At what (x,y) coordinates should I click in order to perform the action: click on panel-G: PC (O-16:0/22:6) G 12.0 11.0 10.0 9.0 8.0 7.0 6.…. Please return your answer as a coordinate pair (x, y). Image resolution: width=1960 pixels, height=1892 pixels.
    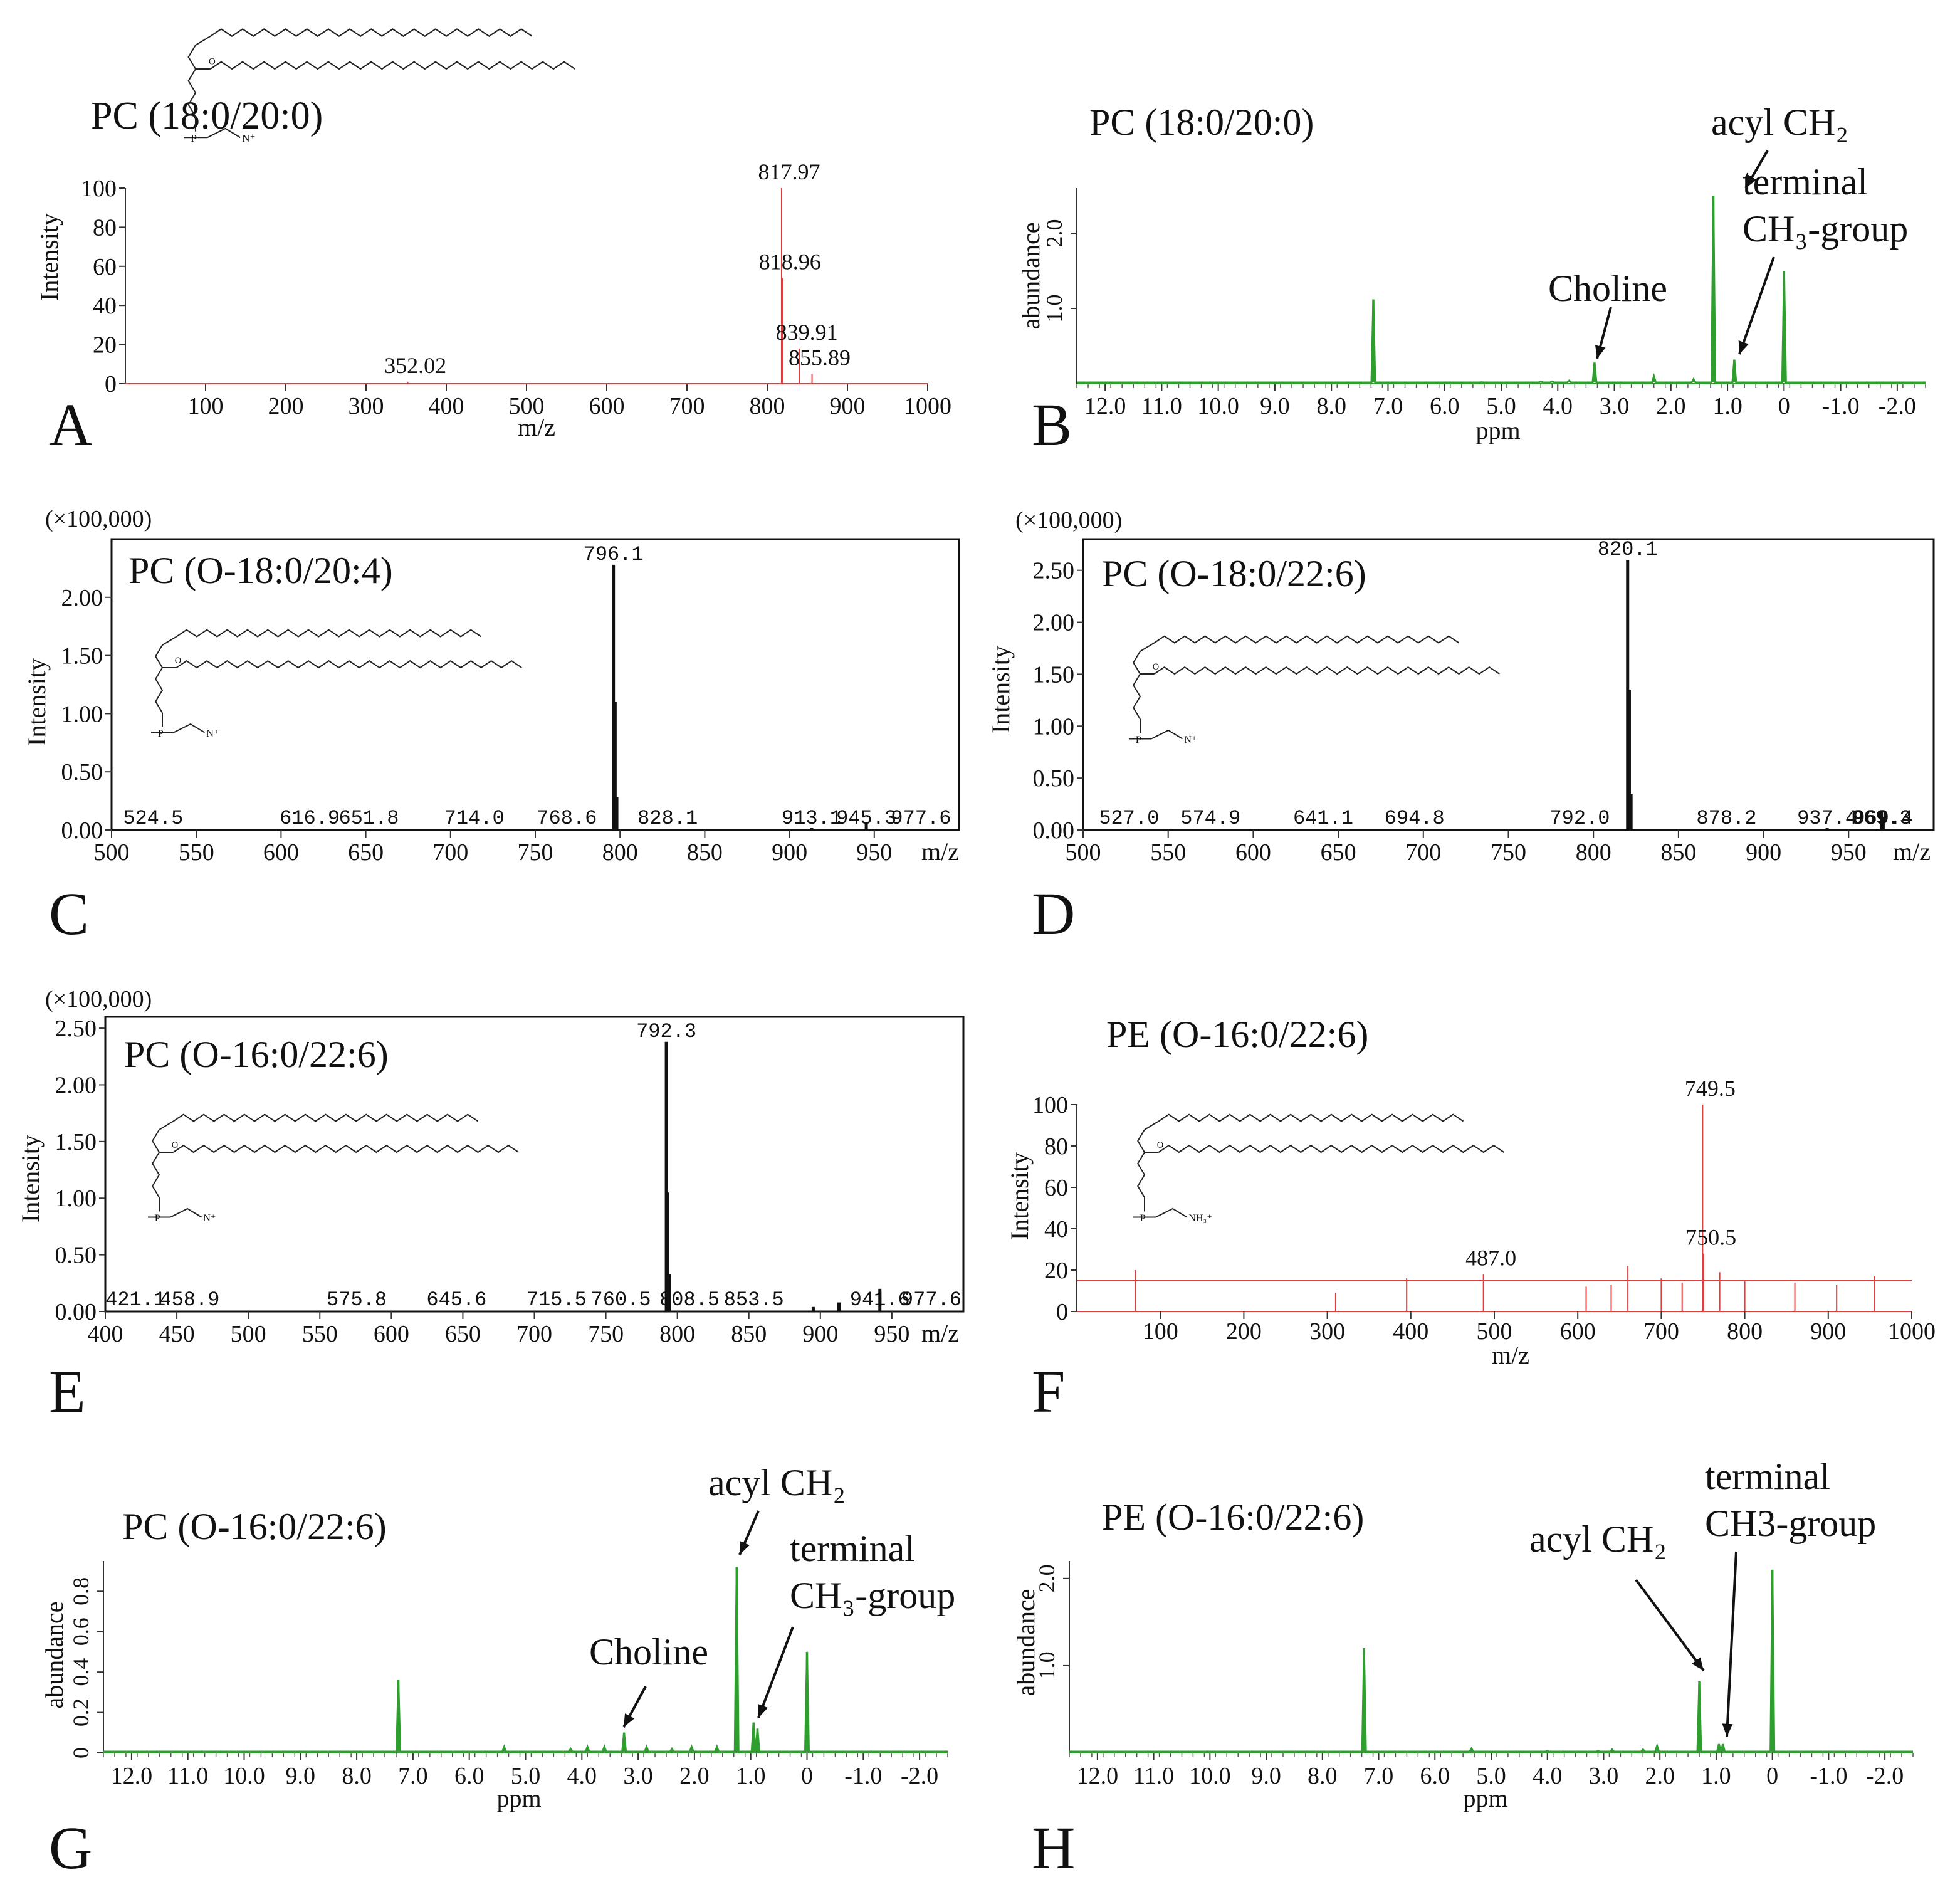
    Looking at the image, I should click on (497, 1671).